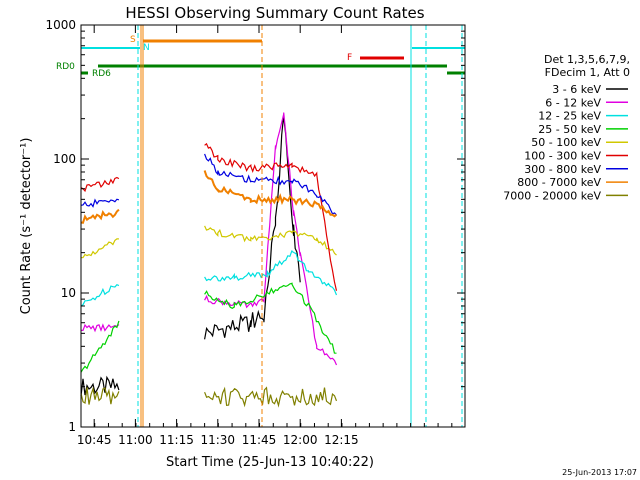 The width and height of the screenshot is (640, 480). What do you see at coordinates (559, 182) in the screenshot?
I see `legend-label: 800 - 7000 keV` at bounding box center [559, 182].